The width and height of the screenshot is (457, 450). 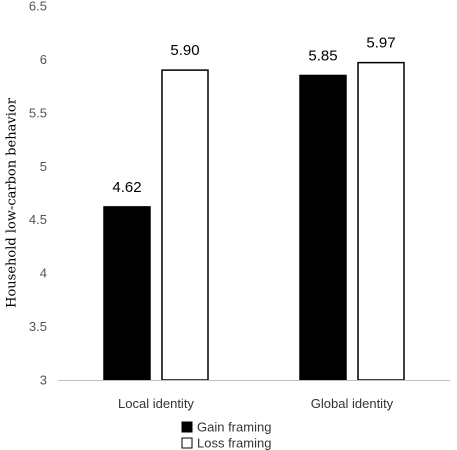 What do you see at coordinates (38, 219) in the screenshot?
I see `y-tick-label: 4.5` at bounding box center [38, 219].